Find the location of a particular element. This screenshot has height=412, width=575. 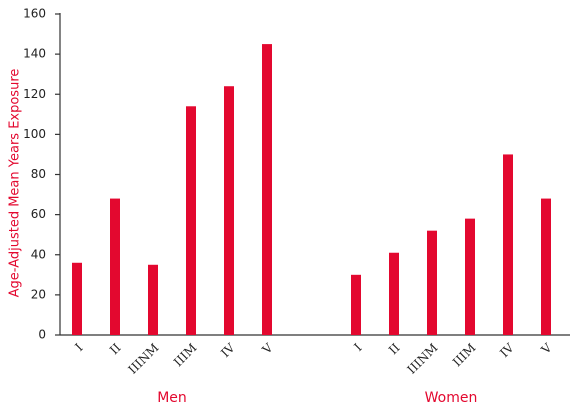

y-tick-label: 140 is located at coordinates (34, 54).